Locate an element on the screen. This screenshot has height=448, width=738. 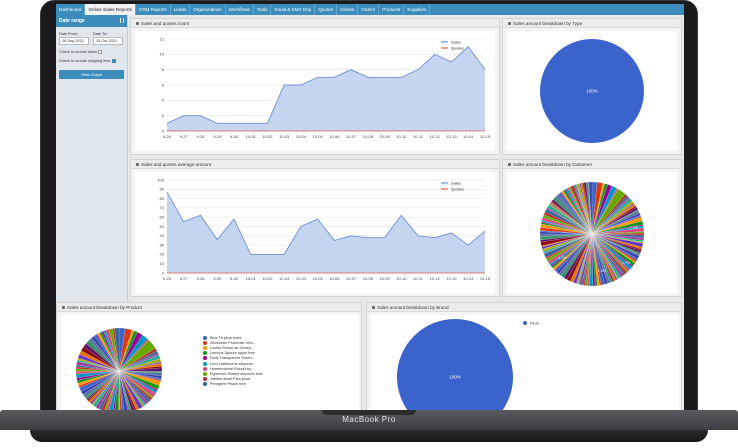
nav-tab-online-sales-reports: Online Sales Reports is located at coordinates (110, 9).